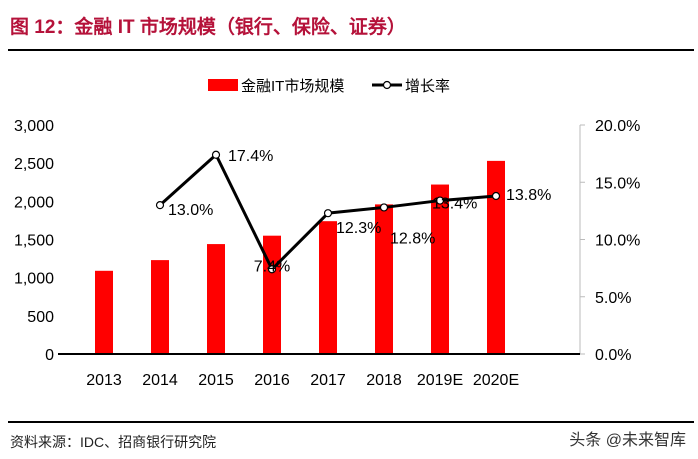  What do you see at coordinates (454, 204) in the screenshot?
I see `growth-data-label: 13.4%` at bounding box center [454, 204].